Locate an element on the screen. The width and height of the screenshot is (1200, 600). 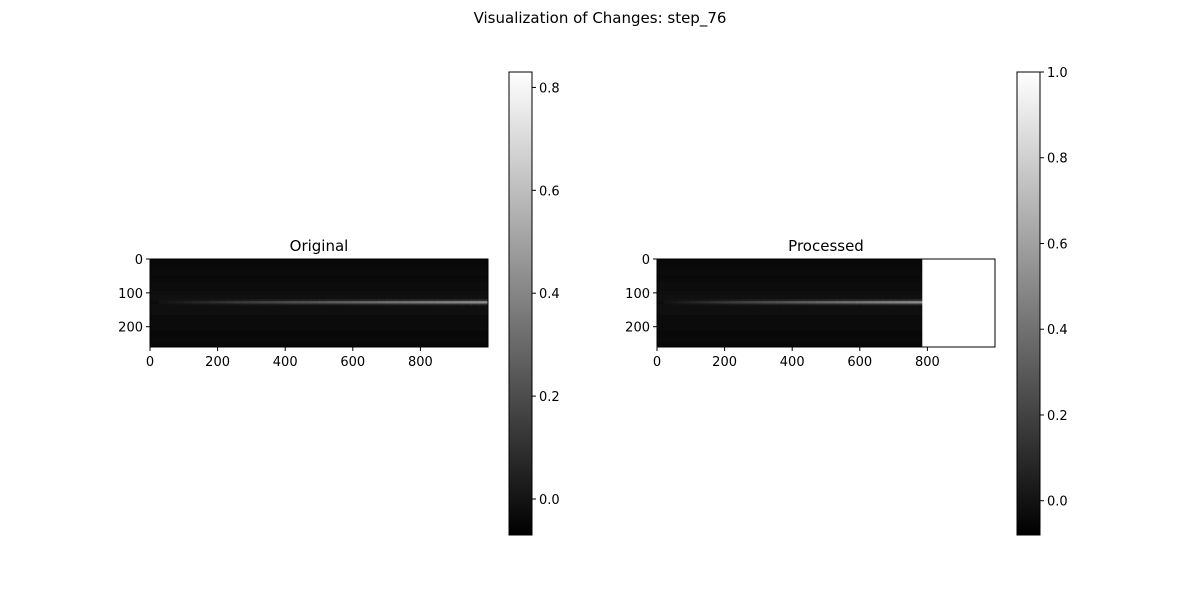
axes-frame is located at coordinates (826, 303).